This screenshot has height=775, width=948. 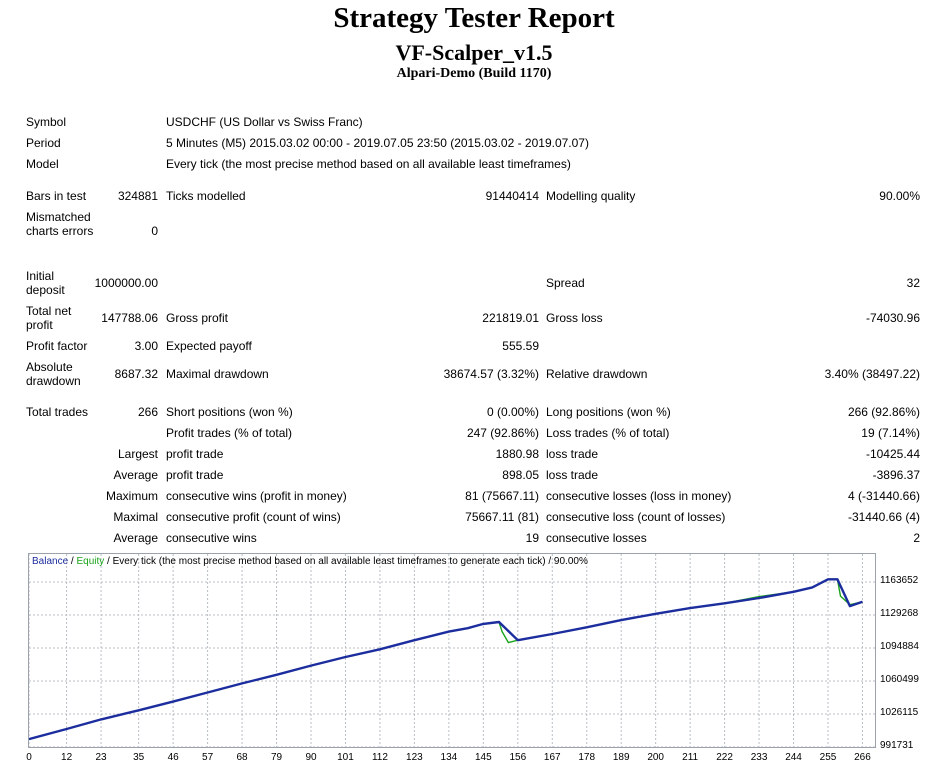 What do you see at coordinates (565, 283) in the screenshot?
I see `spread-label: Spread` at bounding box center [565, 283].